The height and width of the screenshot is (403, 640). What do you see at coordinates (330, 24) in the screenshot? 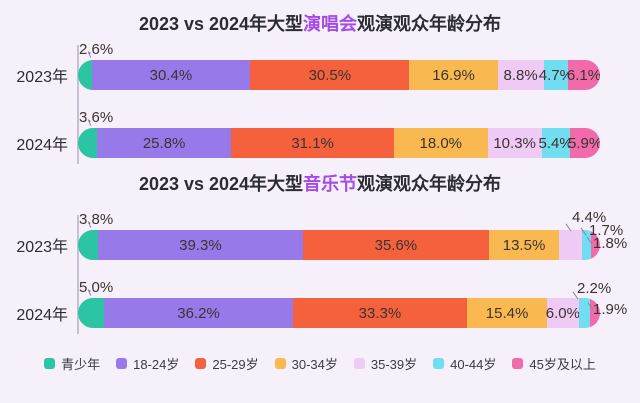
I see `title-highlight: 演唱会` at bounding box center [330, 24].